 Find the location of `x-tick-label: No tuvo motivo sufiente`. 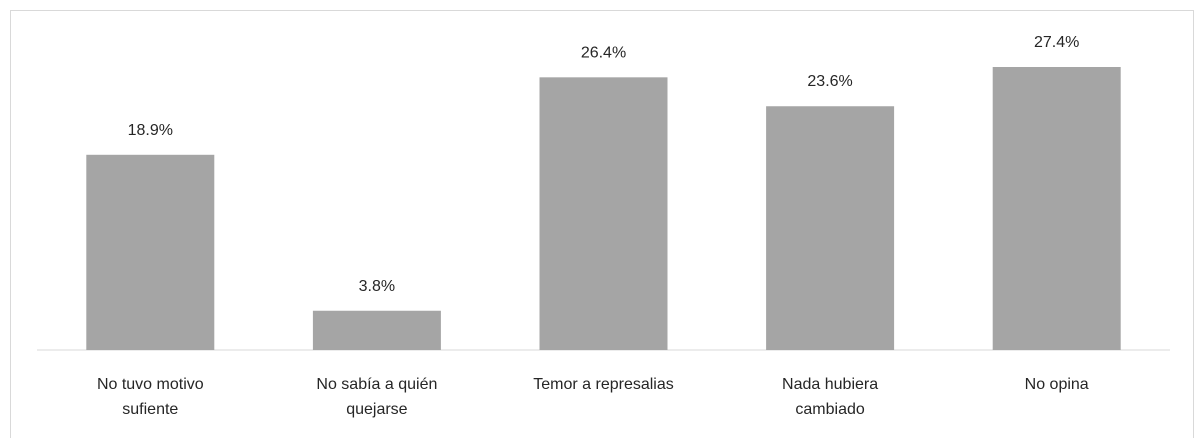

x-tick-label: No tuvo motivo sufiente is located at coordinates (150, 397).